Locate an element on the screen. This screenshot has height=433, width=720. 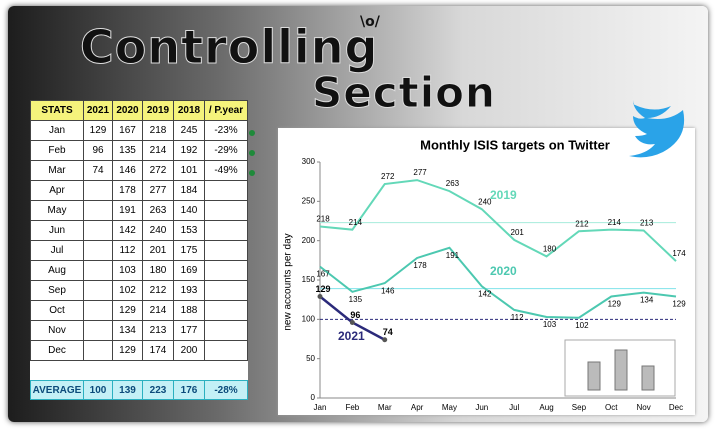
row: Aug 103 180 169 is located at coordinates (139, 270).